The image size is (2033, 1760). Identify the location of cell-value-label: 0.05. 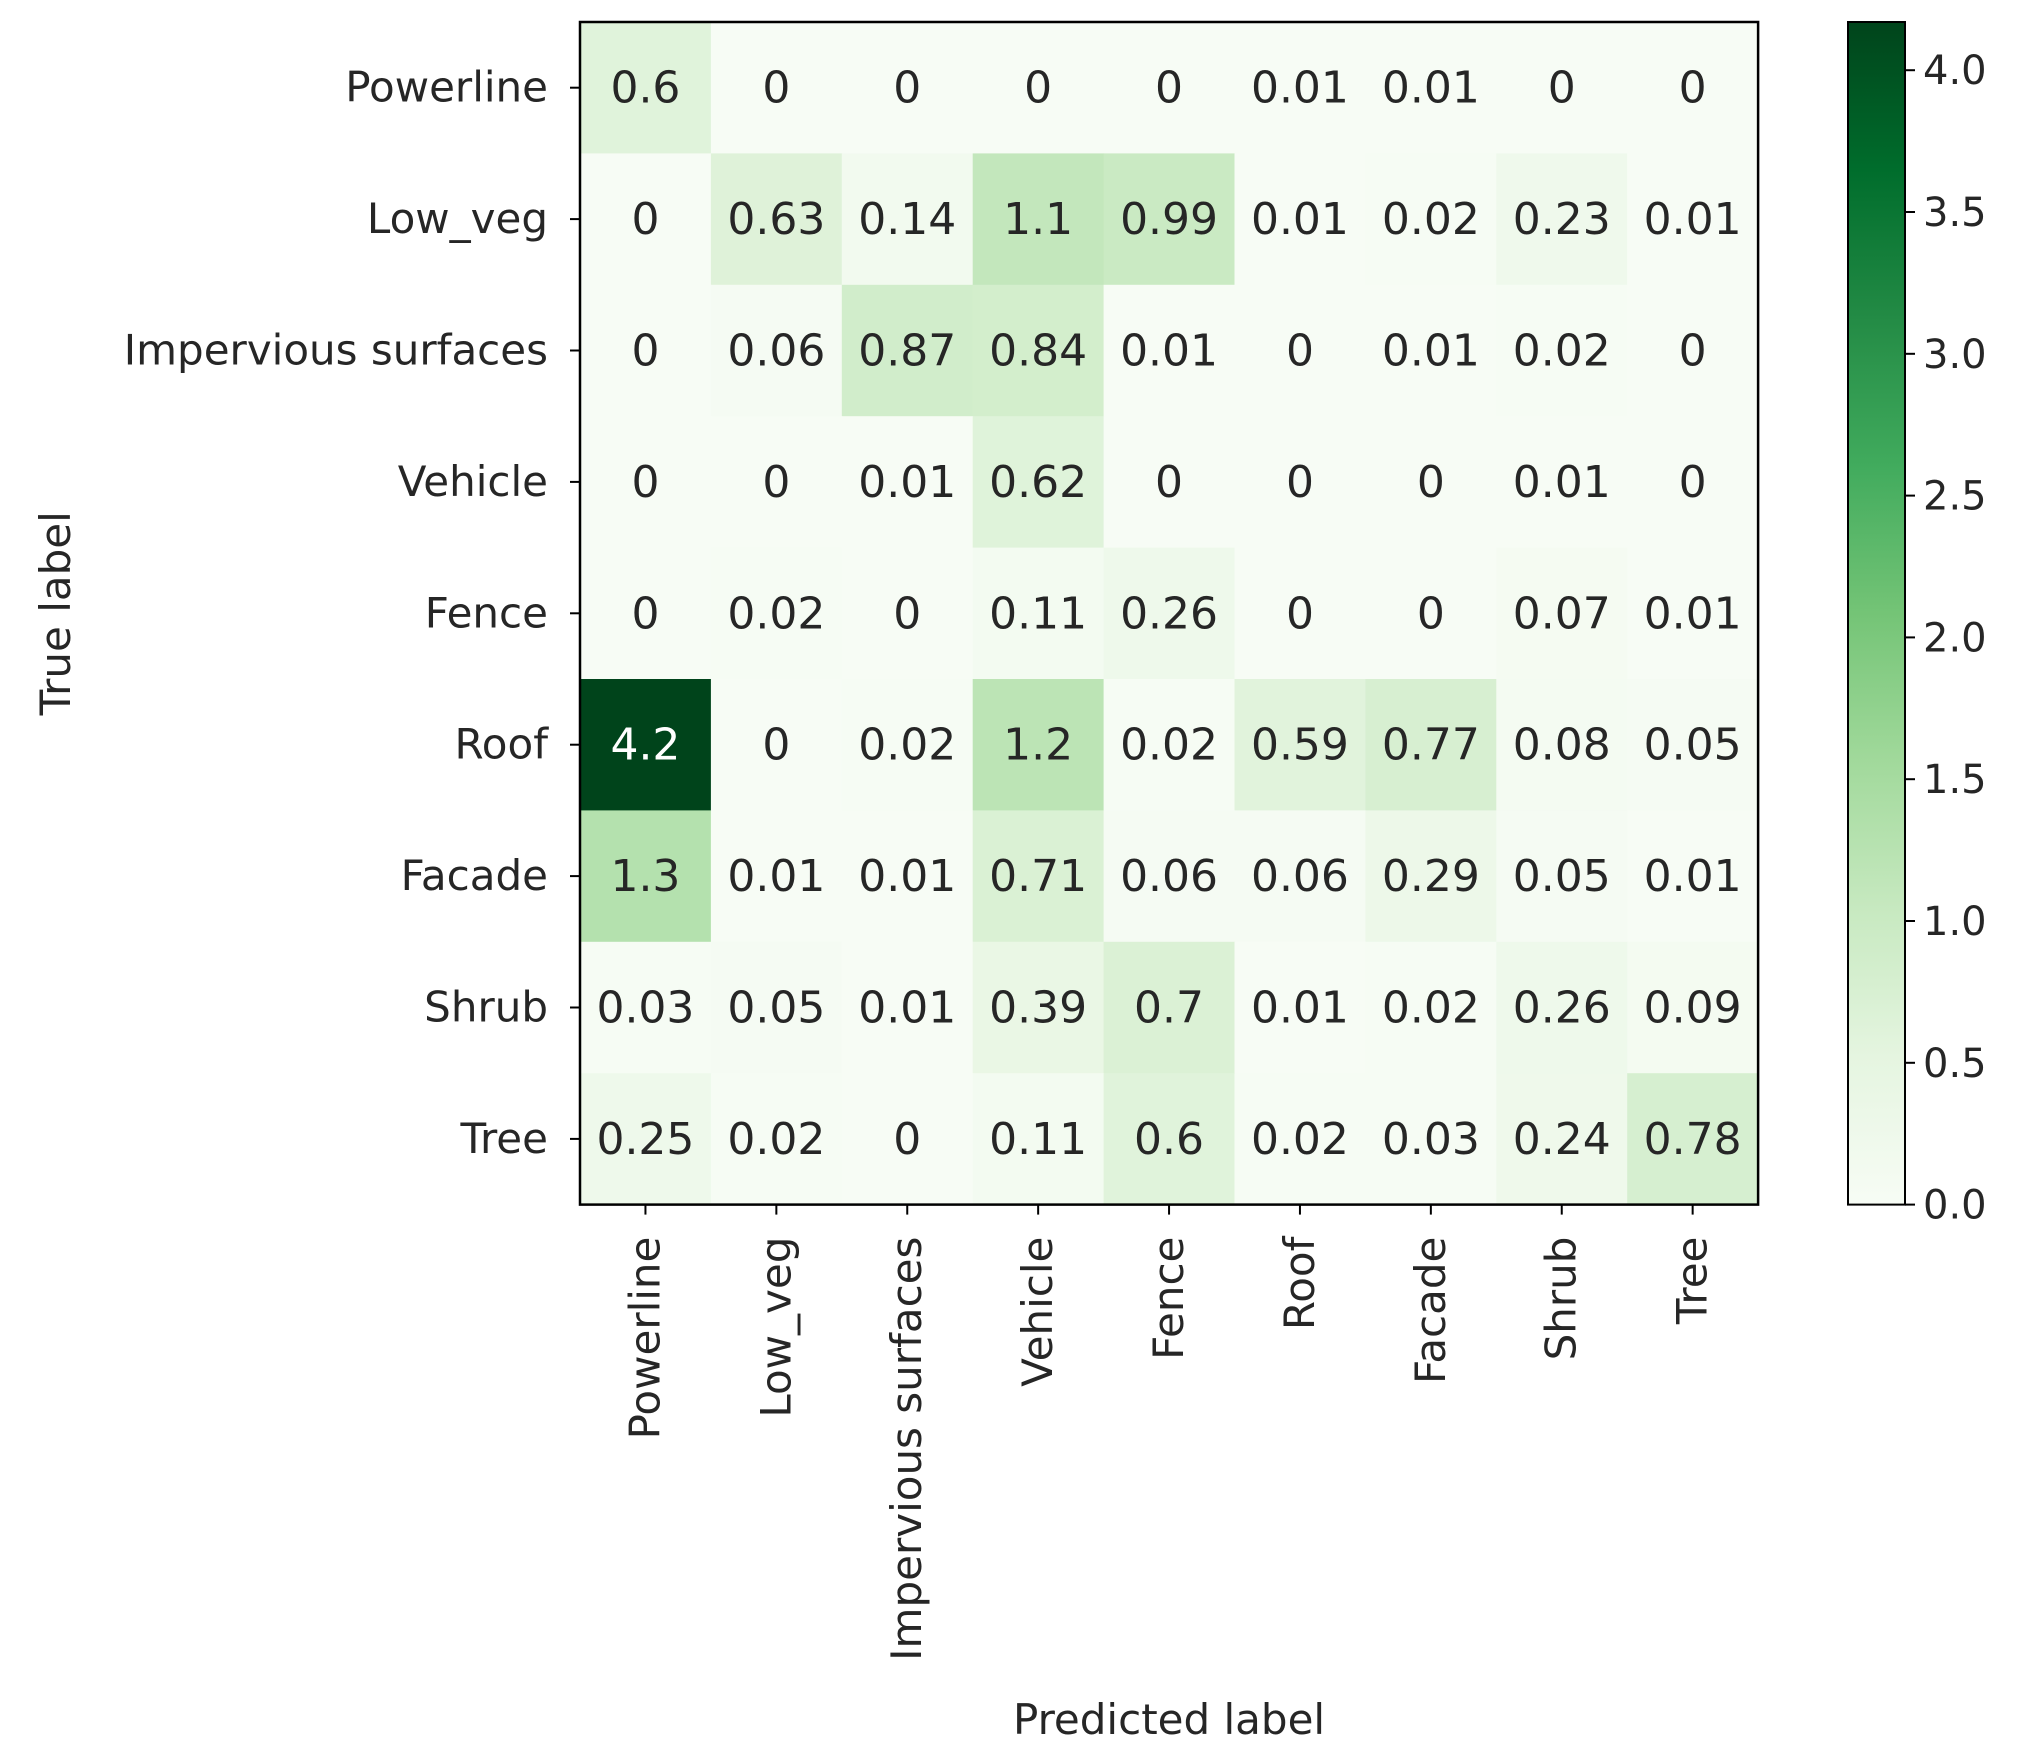
(1562, 876).